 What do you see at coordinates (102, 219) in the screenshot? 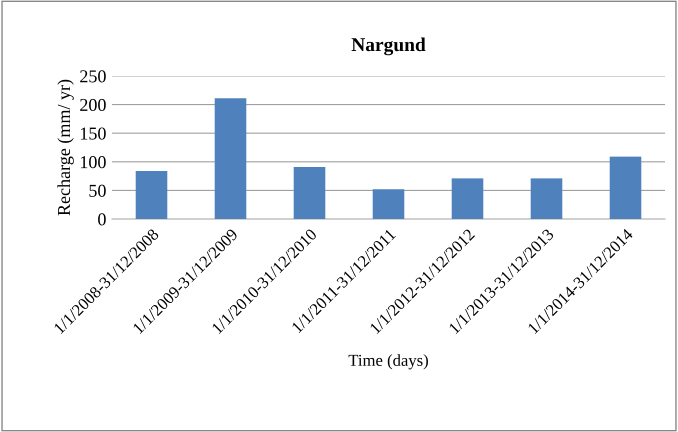
I see `y-tick-label: 0` at bounding box center [102, 219].